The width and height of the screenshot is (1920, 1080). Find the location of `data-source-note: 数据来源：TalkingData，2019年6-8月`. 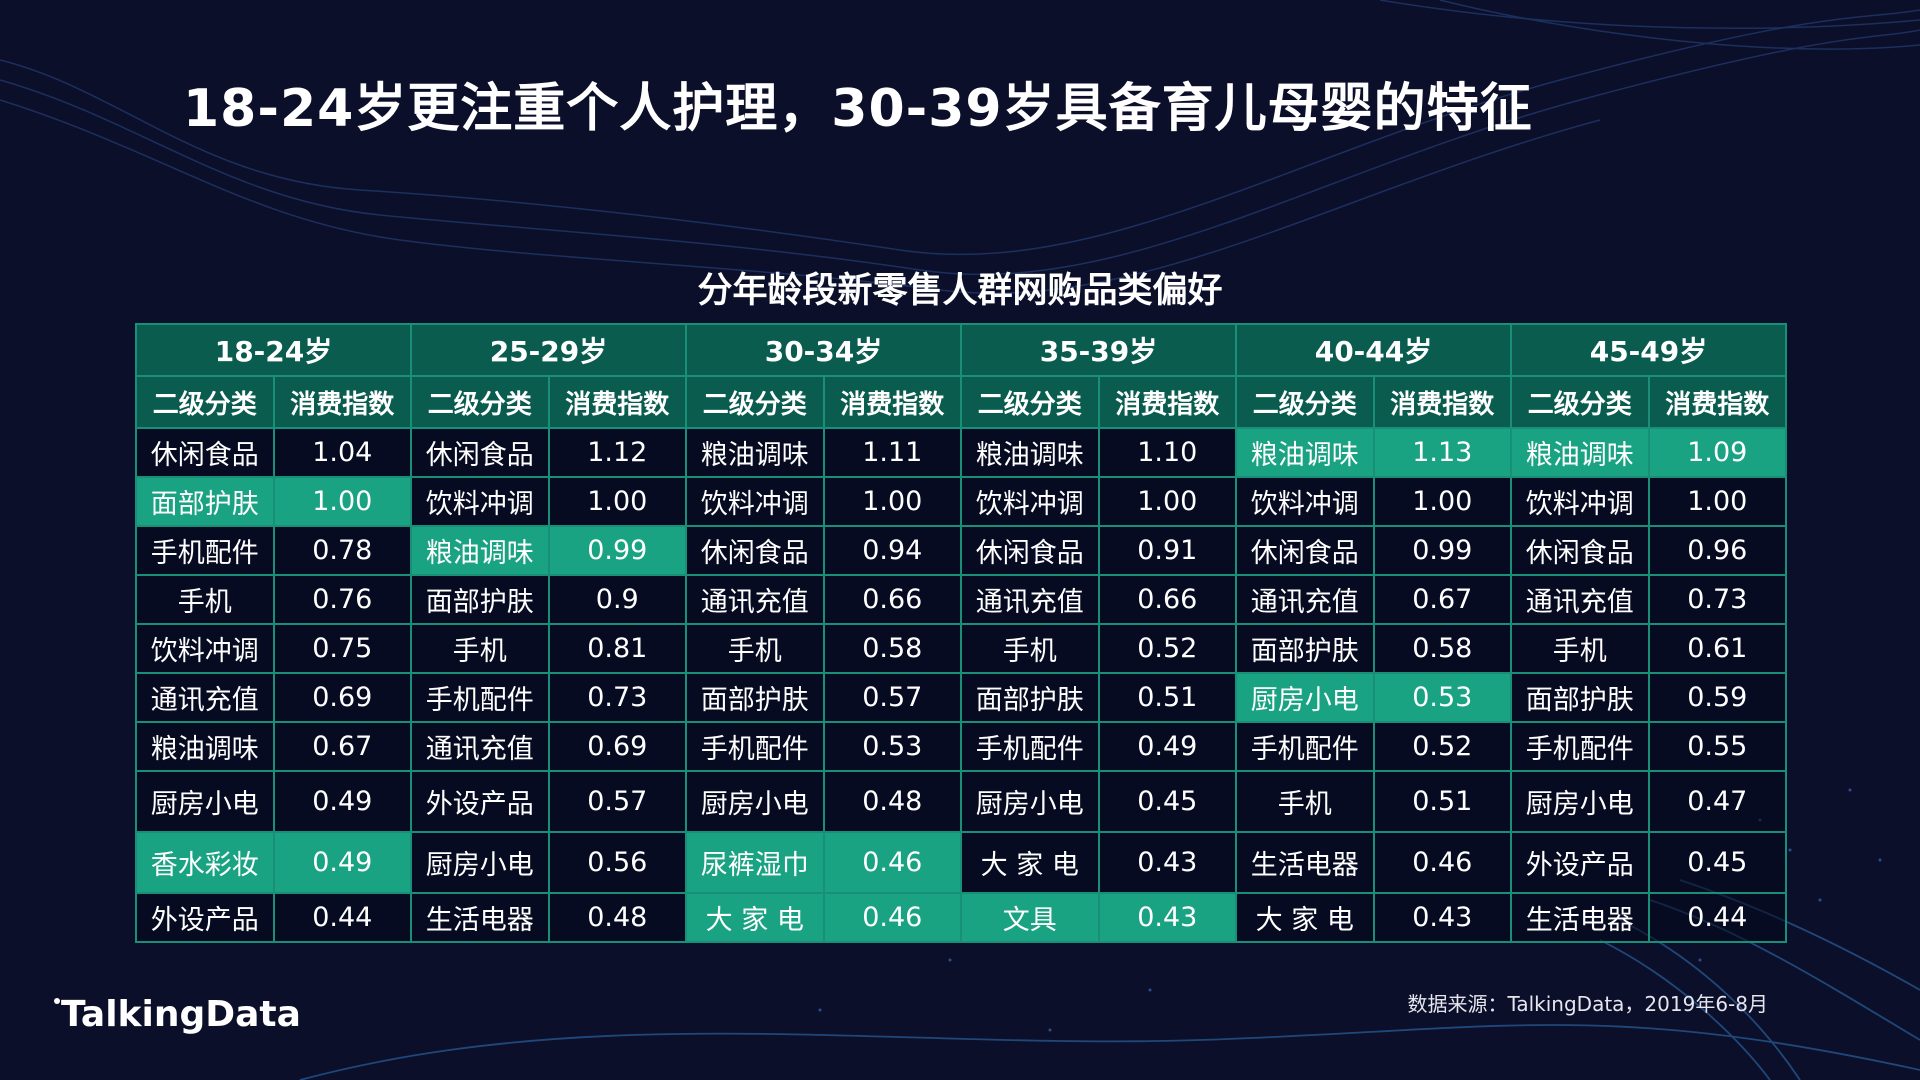

data-source-note: 数据来源：TalkingData，2019年6-8月 is located at coordinates (1587, 1004).